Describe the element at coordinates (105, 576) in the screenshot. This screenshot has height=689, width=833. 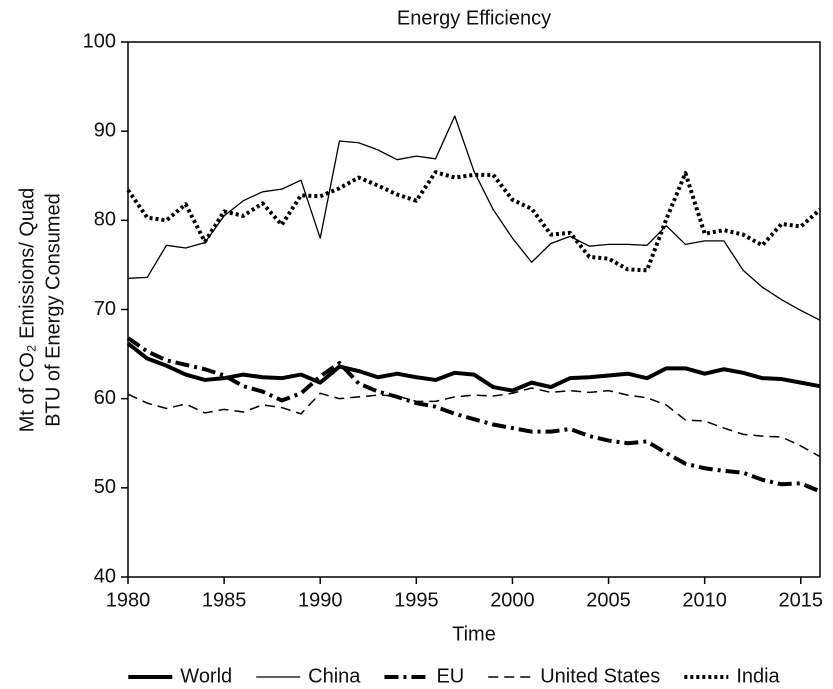
I see `y-tick-label: 40` at that location.